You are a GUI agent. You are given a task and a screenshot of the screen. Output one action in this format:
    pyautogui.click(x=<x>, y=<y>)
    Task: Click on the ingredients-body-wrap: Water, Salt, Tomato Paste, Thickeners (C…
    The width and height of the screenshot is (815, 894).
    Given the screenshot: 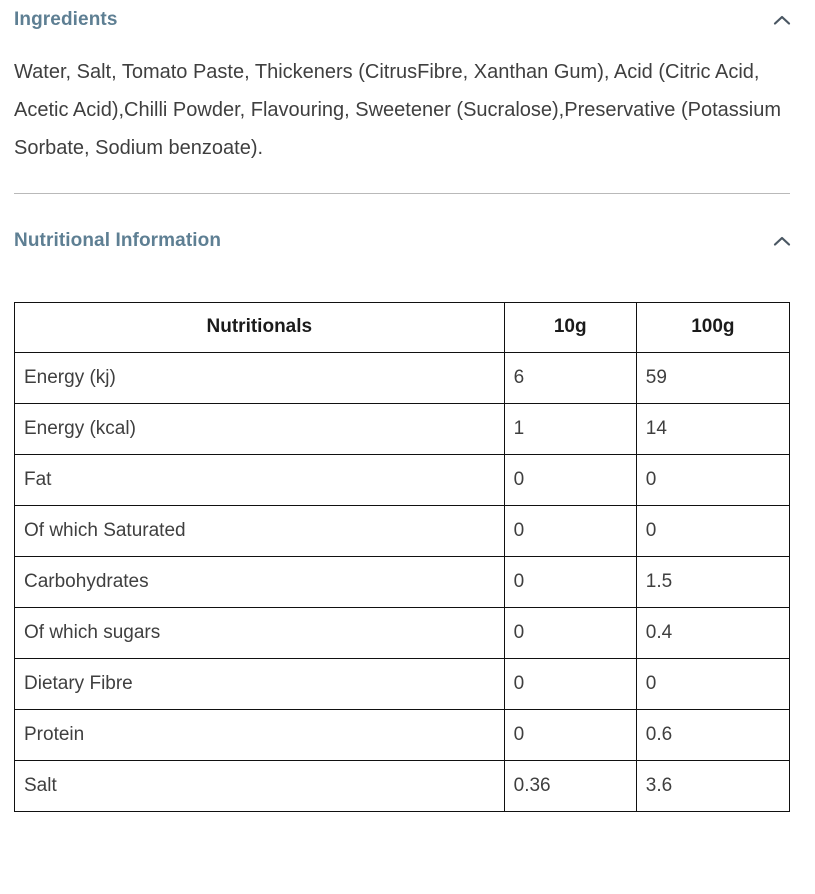 What is the action you would take?
    pyautogui.click(x=407, y=110)
    